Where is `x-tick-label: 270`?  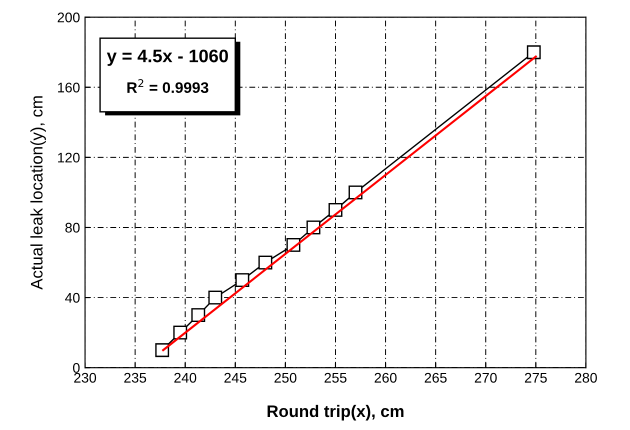 x-tick-label: 270 is located at coordinates (485, 377).